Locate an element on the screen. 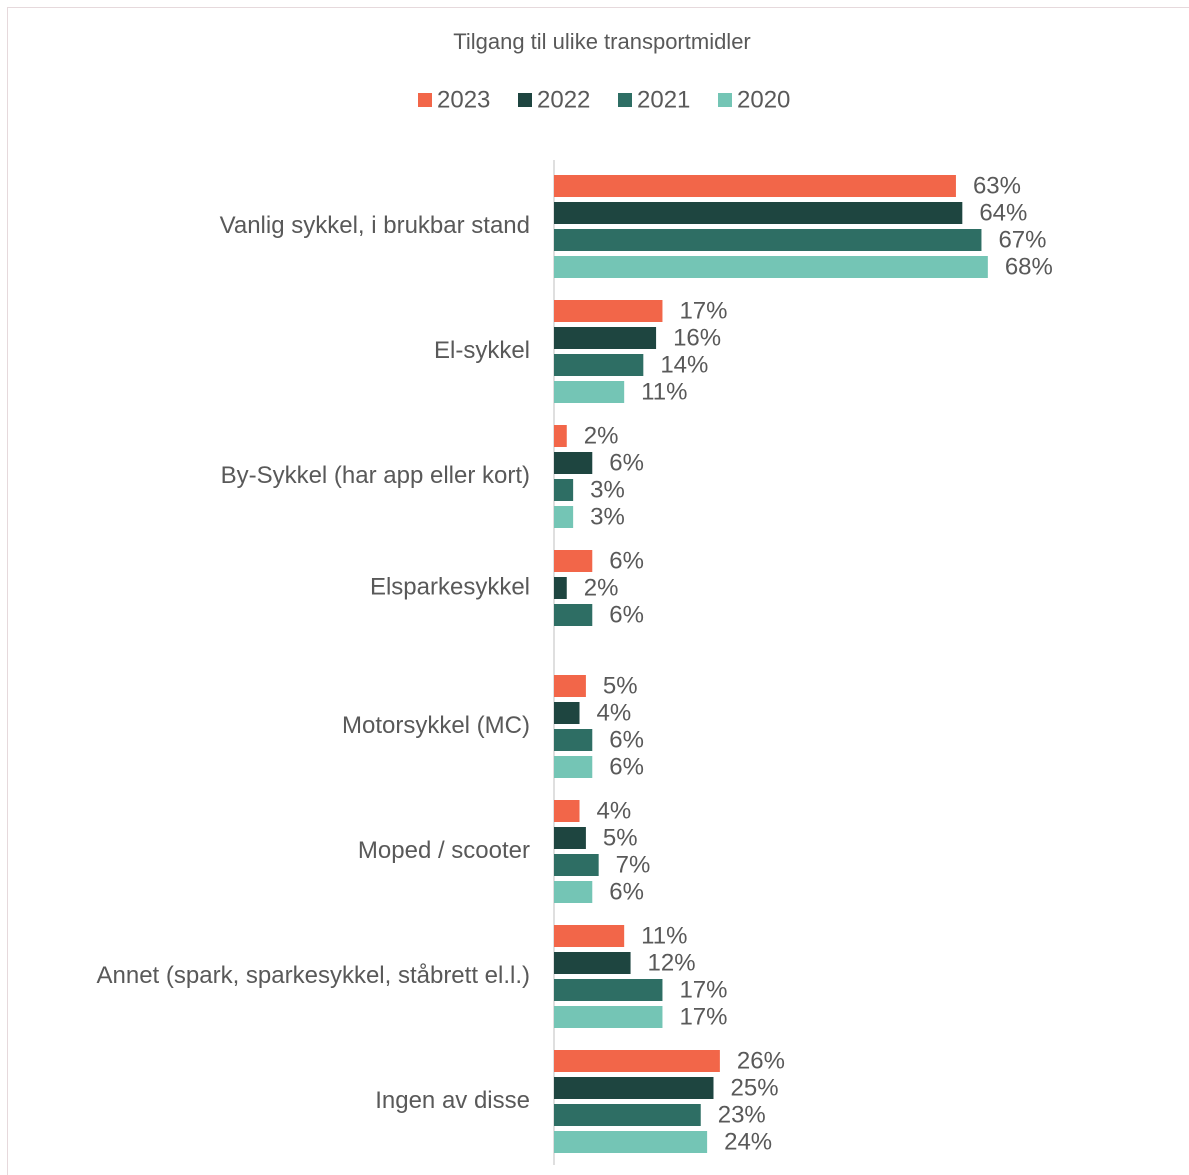  value-label: 63% is located at coordinates (997, 185).